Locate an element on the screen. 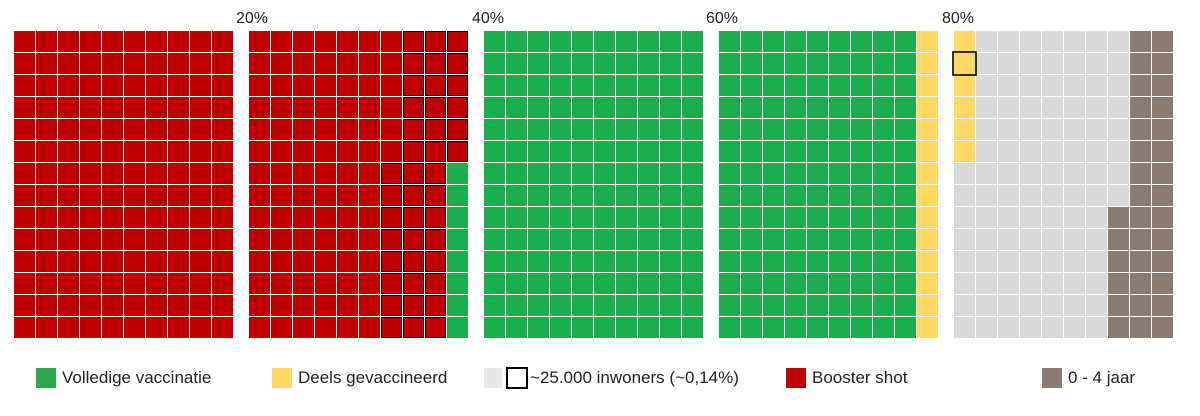 The width and height of the screenshot is (1200, 416). legend-label-volledige-vaccinatie: Volledige vaccinatie is located at coordinates (137, 377).